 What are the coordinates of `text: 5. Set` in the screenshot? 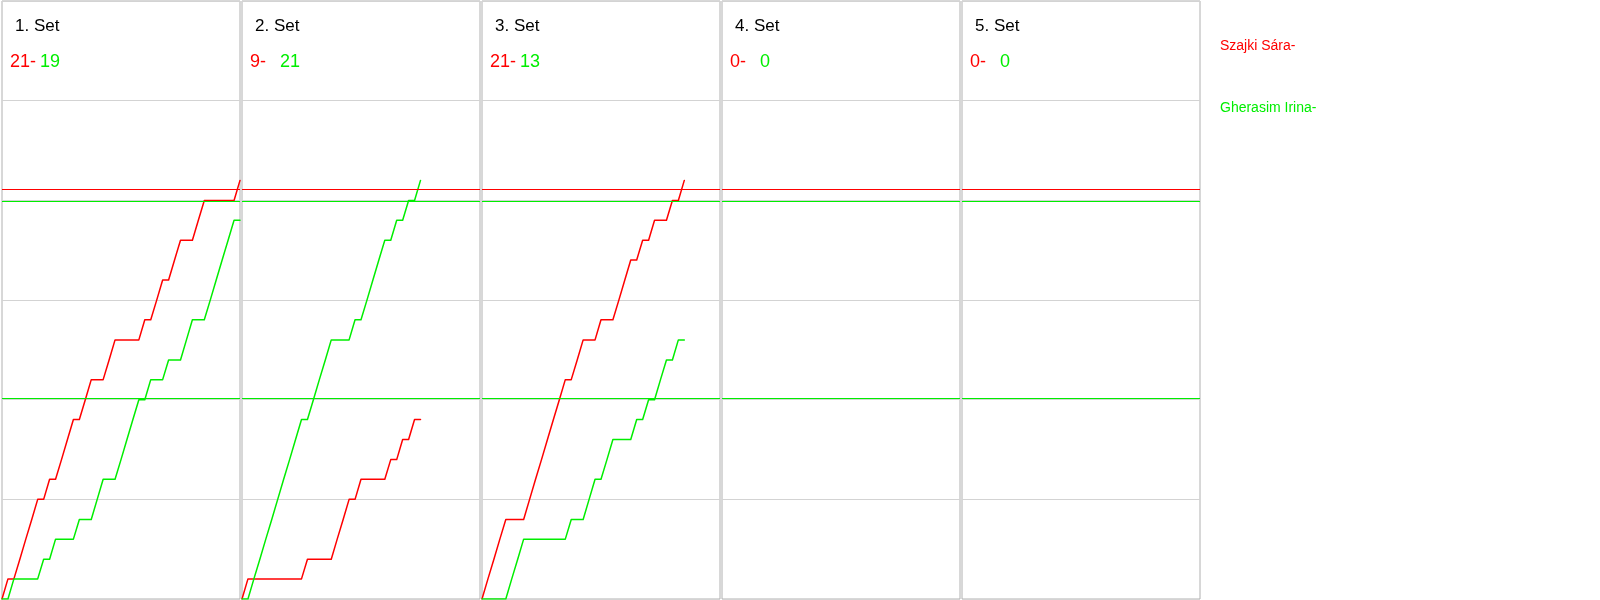 It's located at (997, 25).